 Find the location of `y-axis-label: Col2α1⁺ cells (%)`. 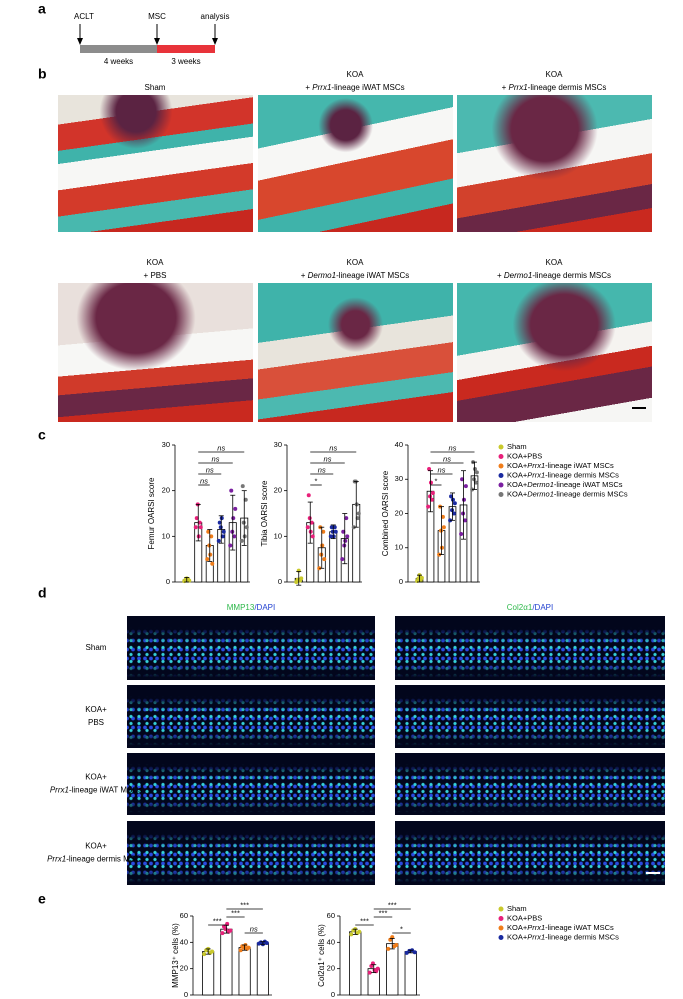

y-axis-label: Col2α1⁺ cells (%) is located at coordinates (321, 955).